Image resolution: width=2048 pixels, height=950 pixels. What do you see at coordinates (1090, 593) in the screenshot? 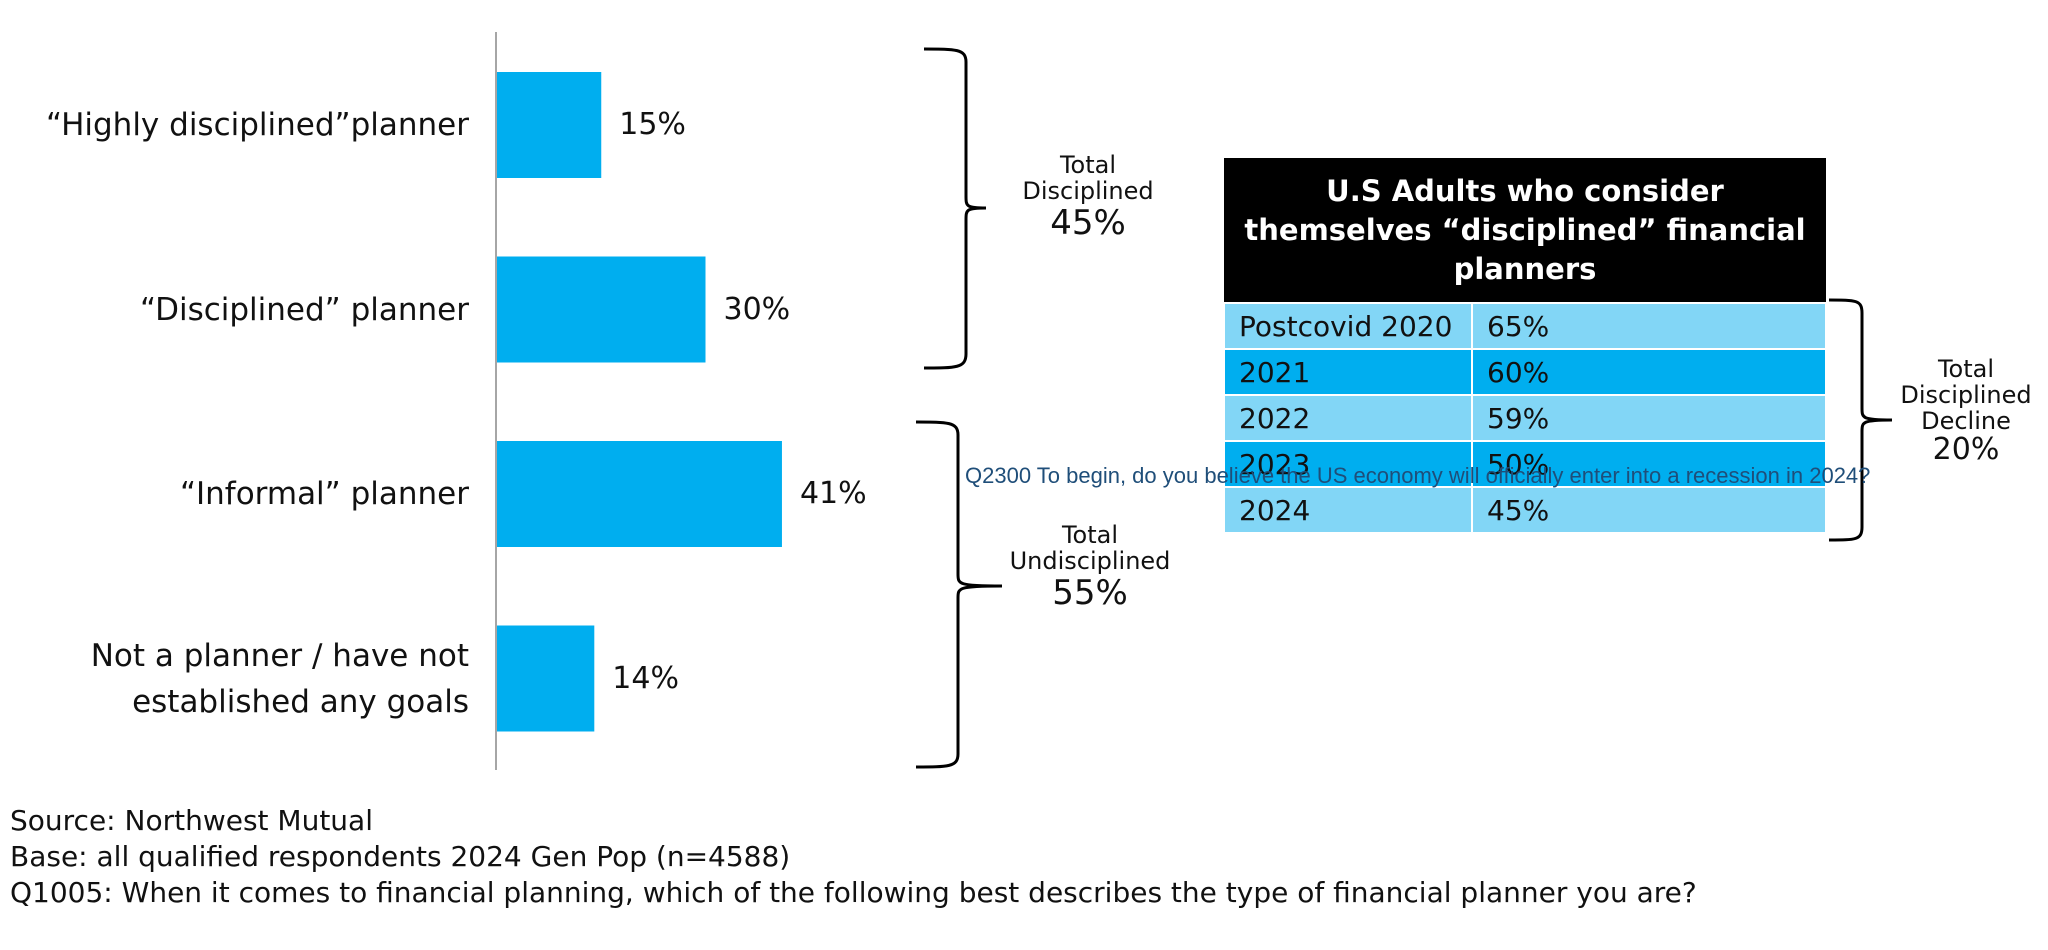
I see `group-value: 55%` at bounding box center [1090, 593].